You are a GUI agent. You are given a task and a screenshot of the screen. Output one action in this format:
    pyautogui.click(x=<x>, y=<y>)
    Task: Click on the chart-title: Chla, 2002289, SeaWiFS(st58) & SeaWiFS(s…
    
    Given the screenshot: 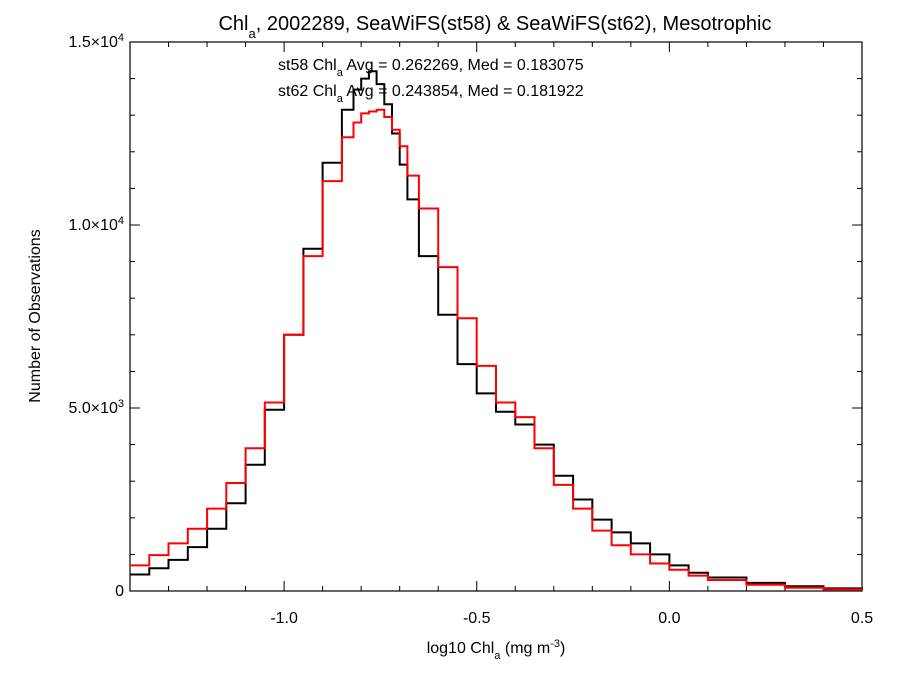 What is the action you would take?
    pyautogui.click(x=494, y=27)
    